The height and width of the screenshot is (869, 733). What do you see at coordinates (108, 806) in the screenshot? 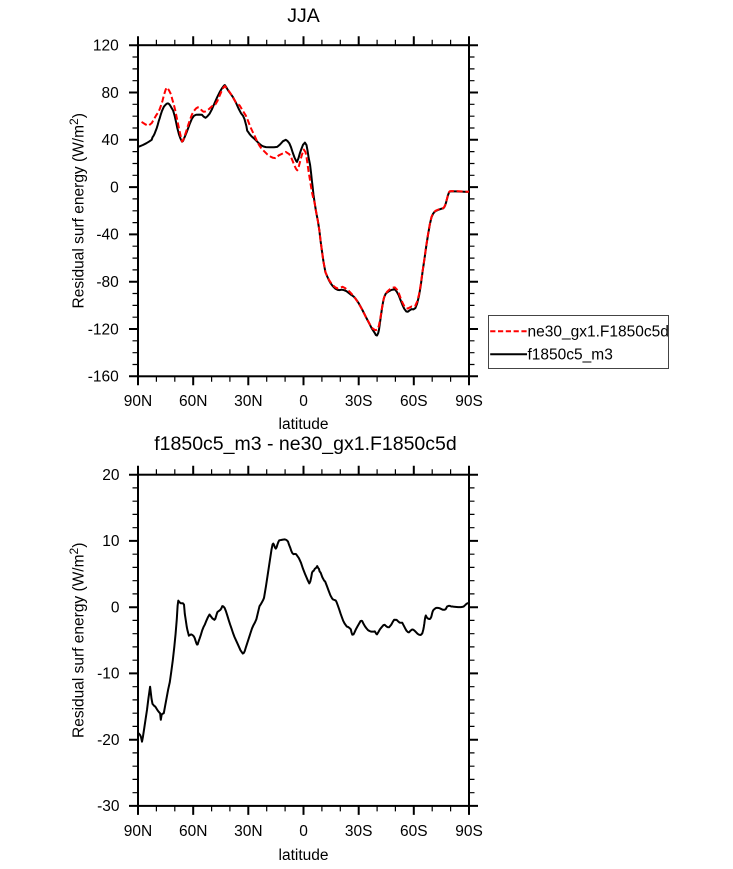
I see `svg-text: -30` at bounding box center [108, 806].